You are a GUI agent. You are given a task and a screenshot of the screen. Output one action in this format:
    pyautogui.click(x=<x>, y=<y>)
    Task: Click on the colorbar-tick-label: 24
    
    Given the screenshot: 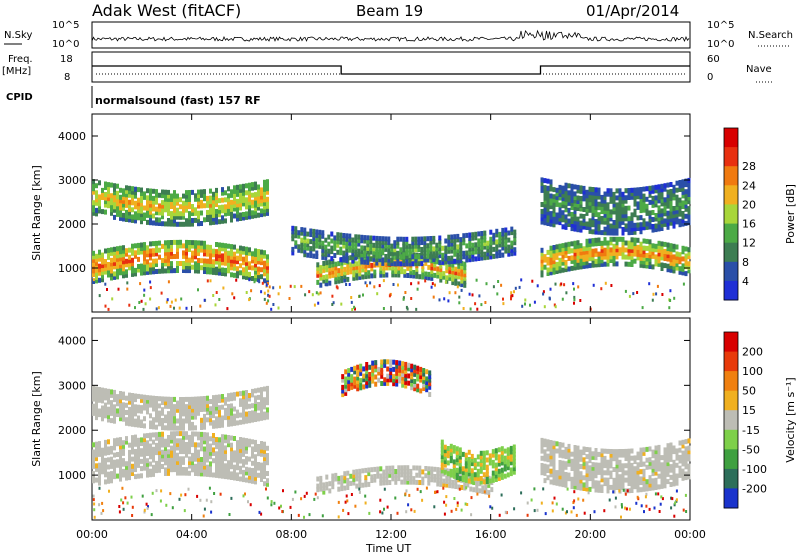 What is the action you would take?
    pyautogui.click(x=749, y=185)
    